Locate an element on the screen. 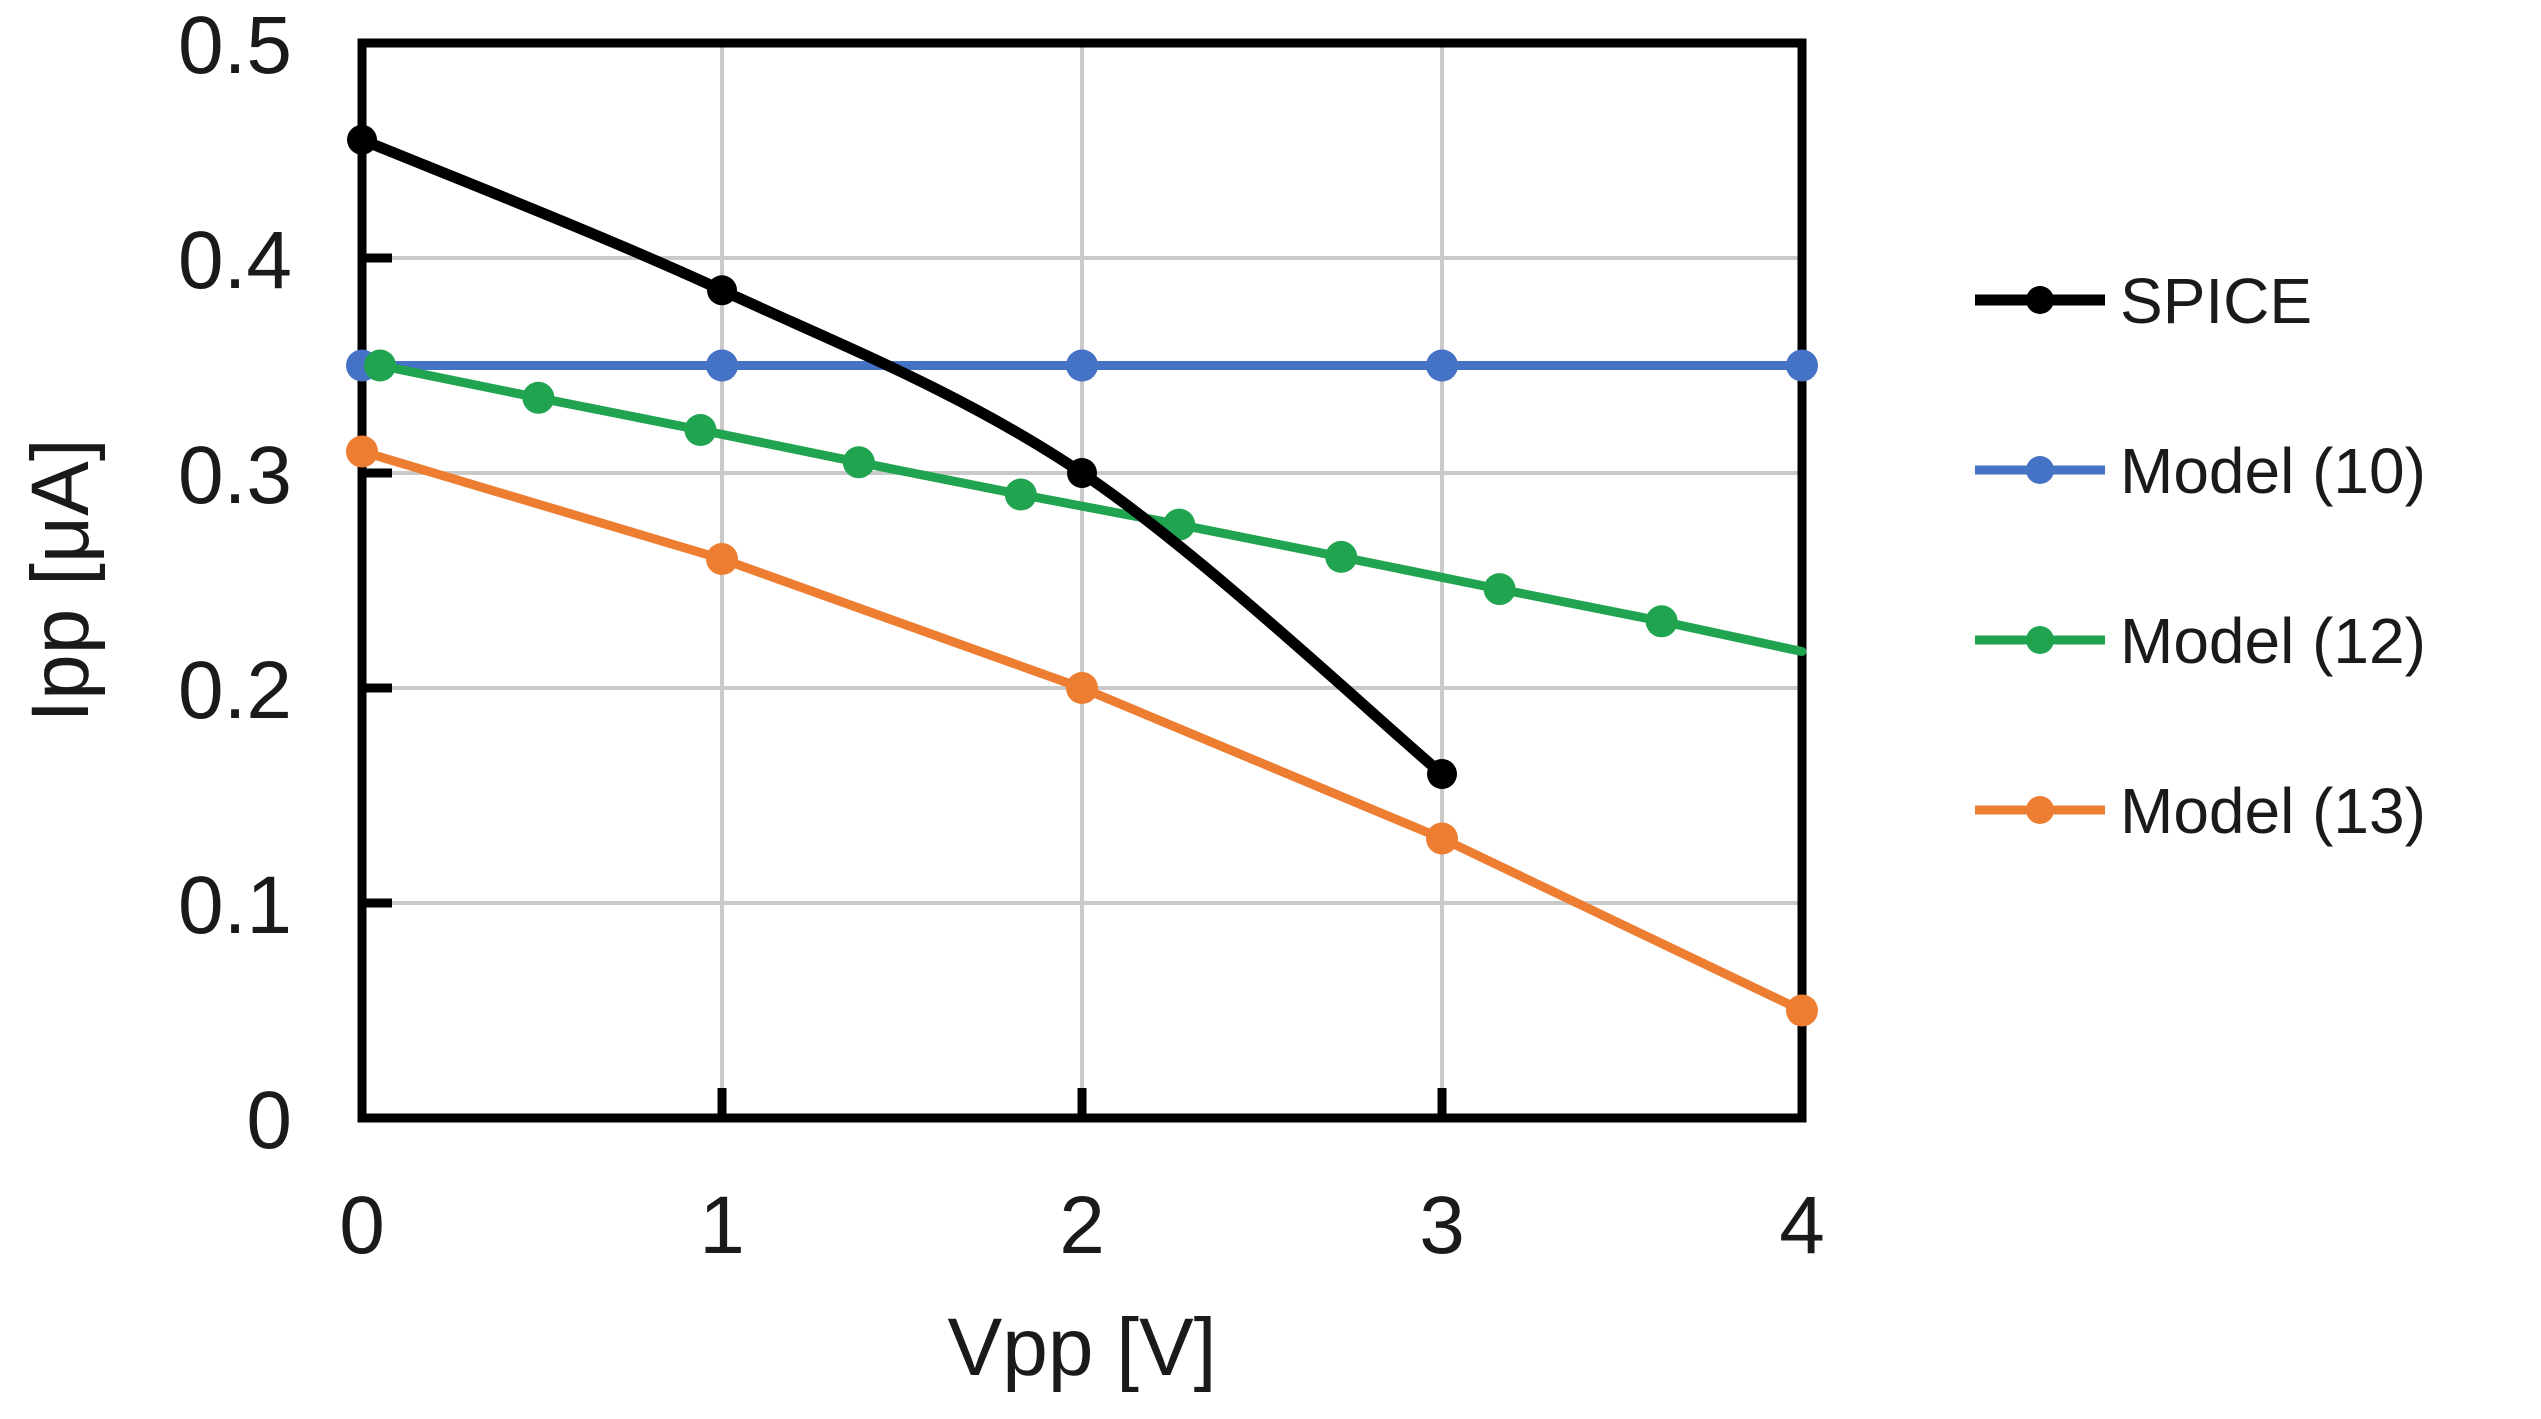 This screenshot has width=2541, height=1419. x-tick-label: 3 is located at coordinates (1442, 1225).